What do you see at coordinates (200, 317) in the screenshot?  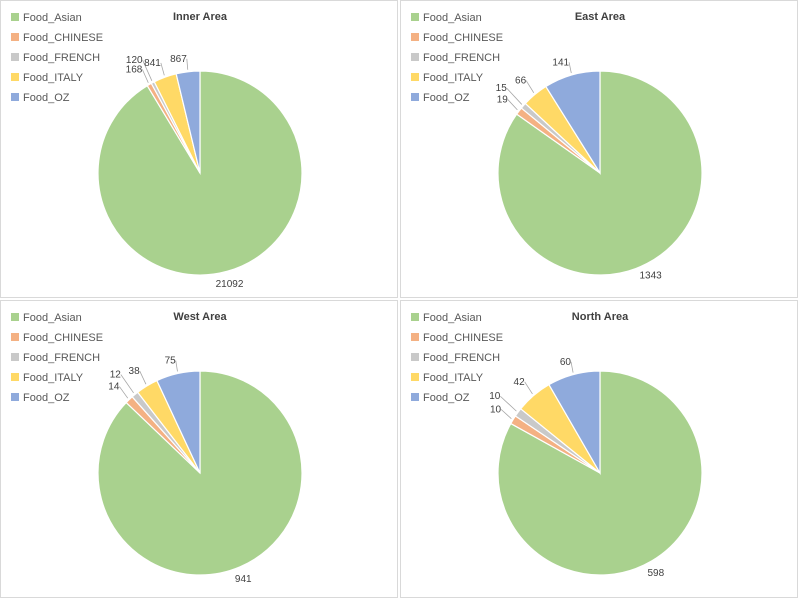 I see `chart-title: West Area` at bounding box center [200, 317].